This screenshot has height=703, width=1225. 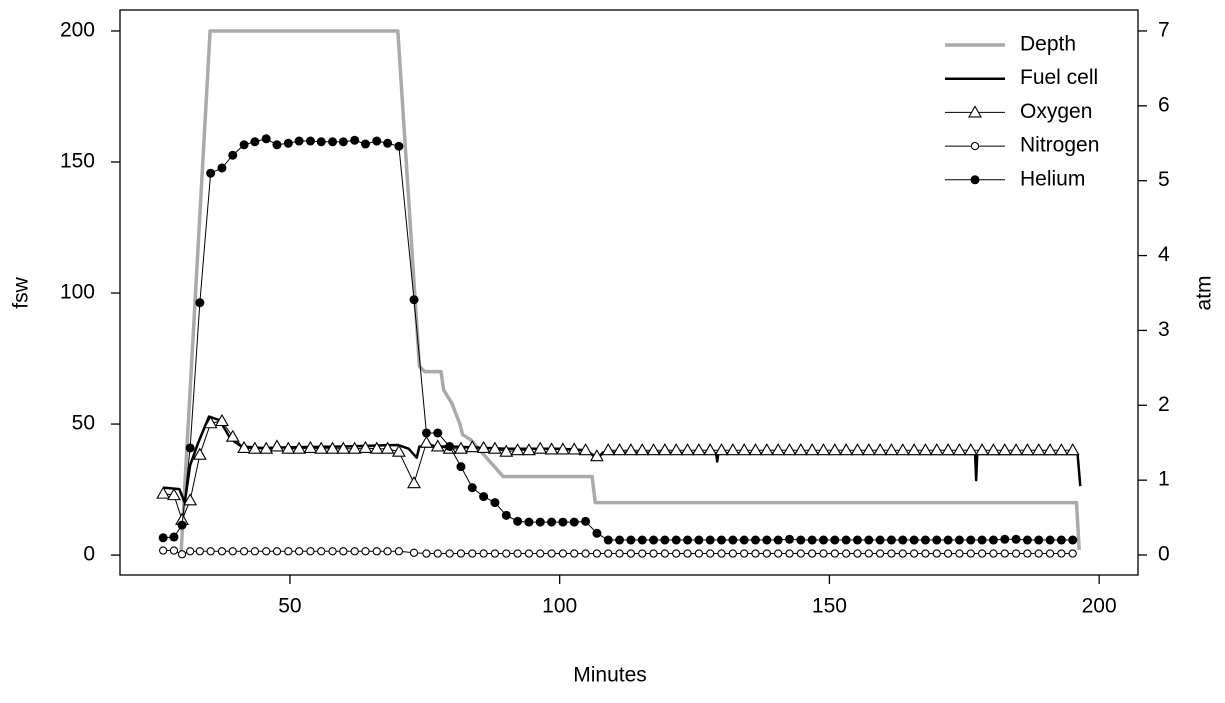 I want to click on y2-axis-label: atm, so click(x=1204, y=292).